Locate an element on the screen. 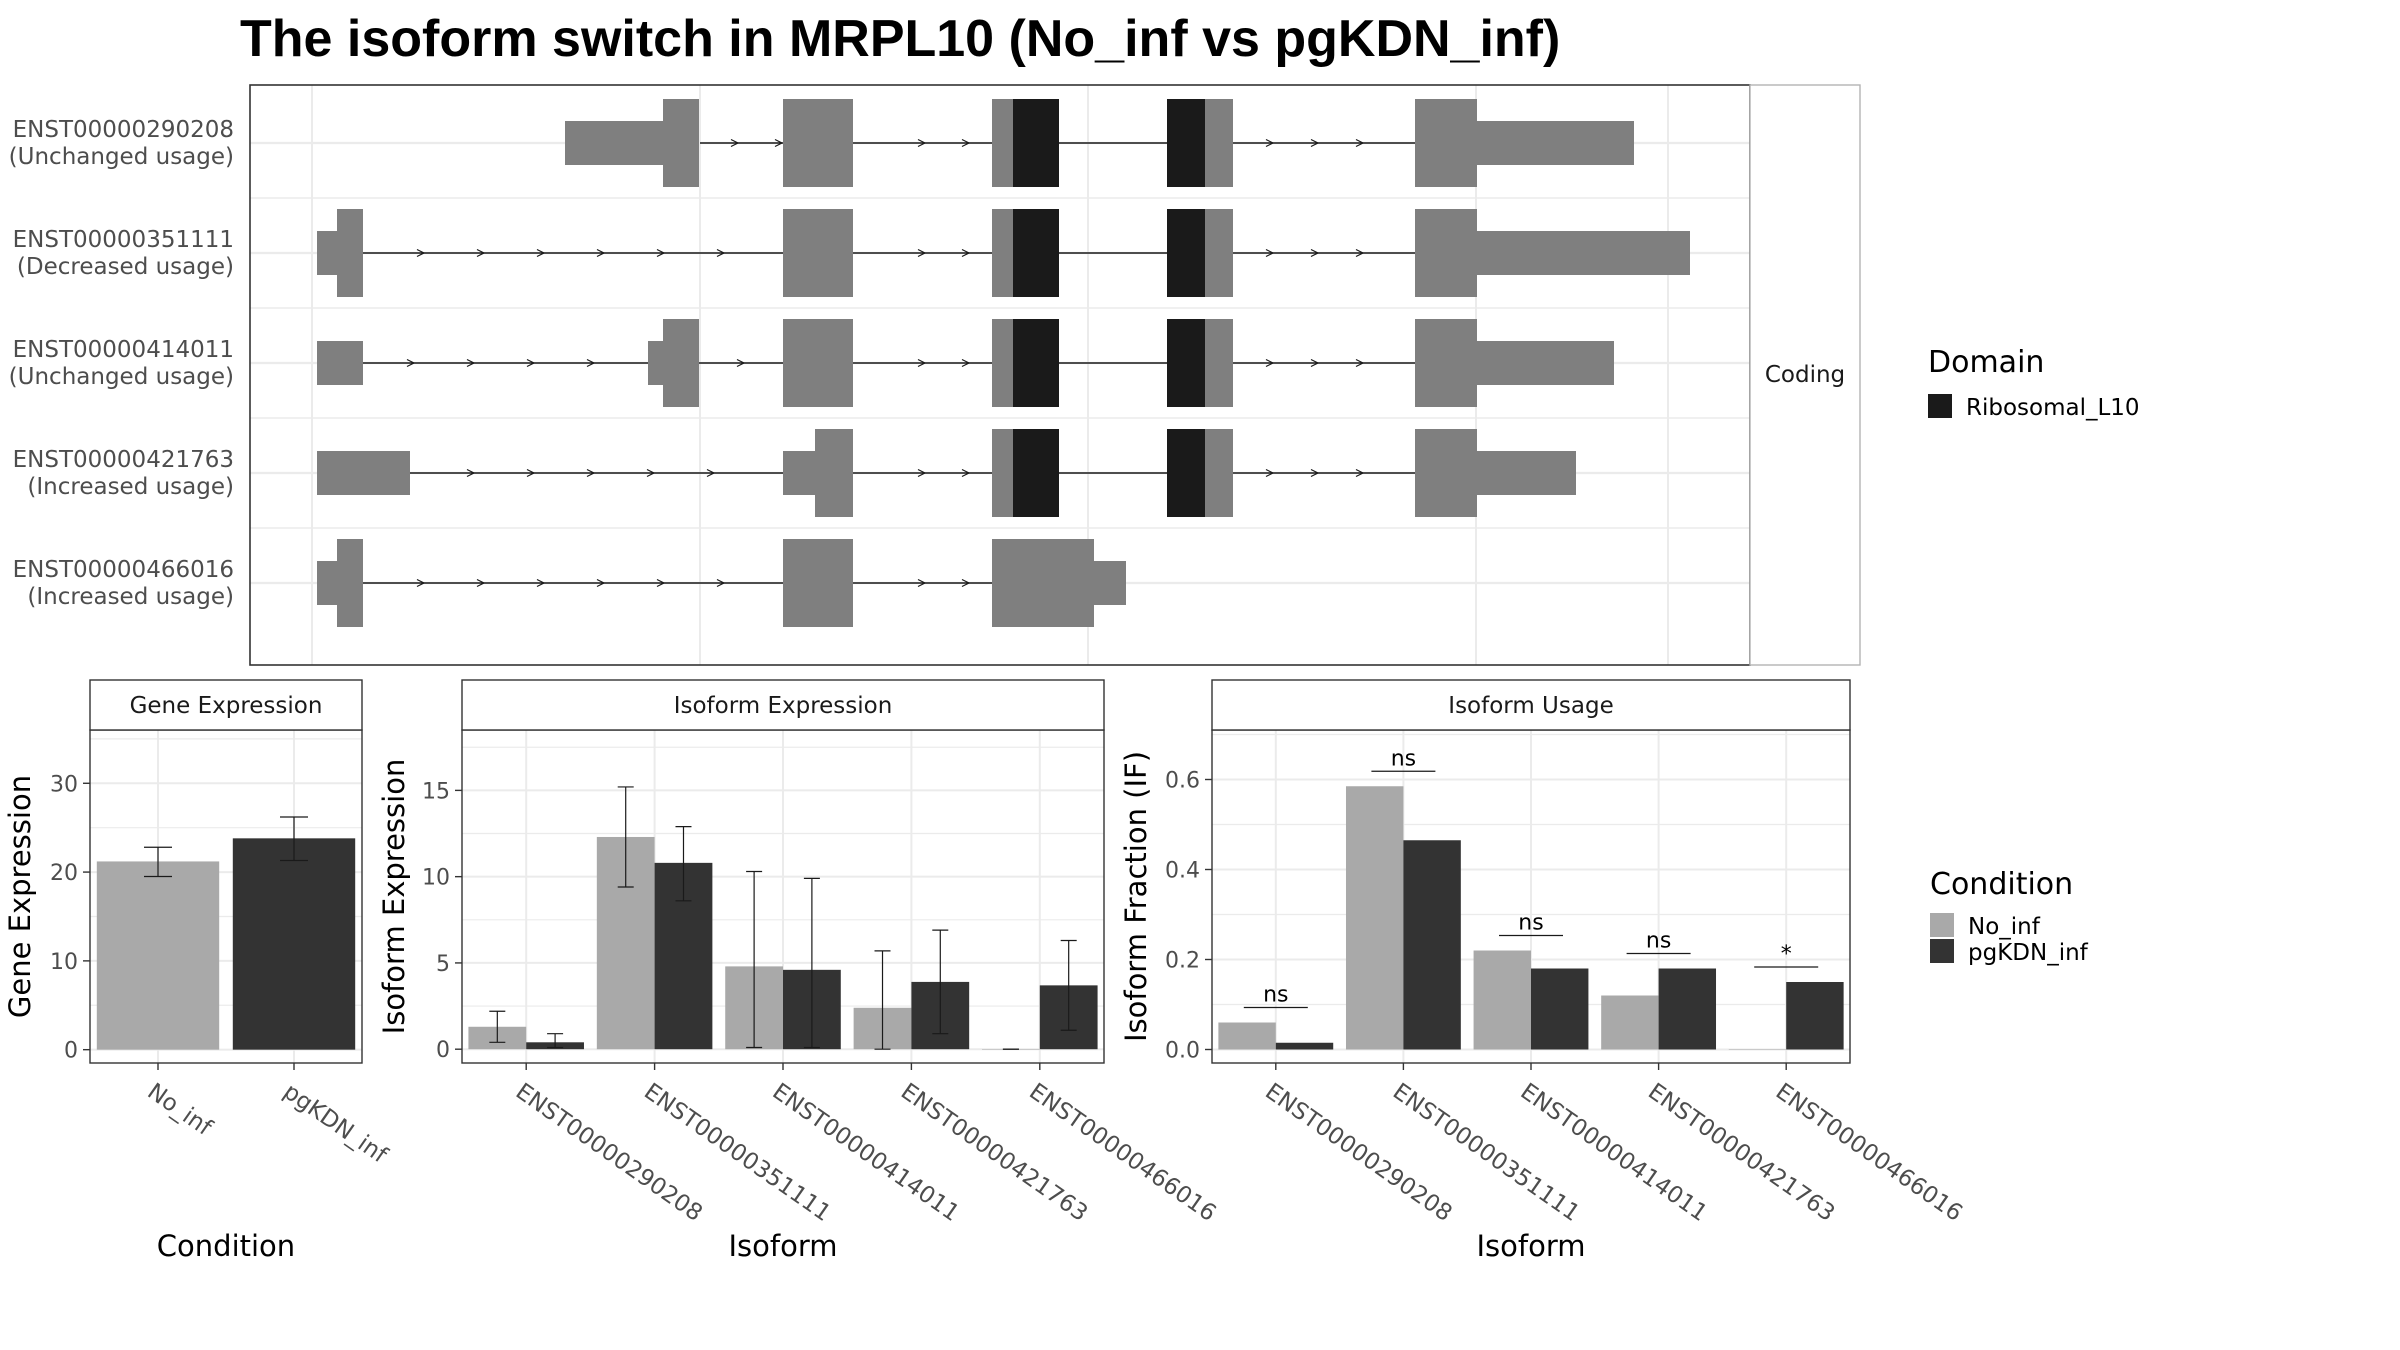 This screenshot has height=1350, width=2400. condition-legend-label-no-inf: No_inf is located at coordinates (2004, 927).